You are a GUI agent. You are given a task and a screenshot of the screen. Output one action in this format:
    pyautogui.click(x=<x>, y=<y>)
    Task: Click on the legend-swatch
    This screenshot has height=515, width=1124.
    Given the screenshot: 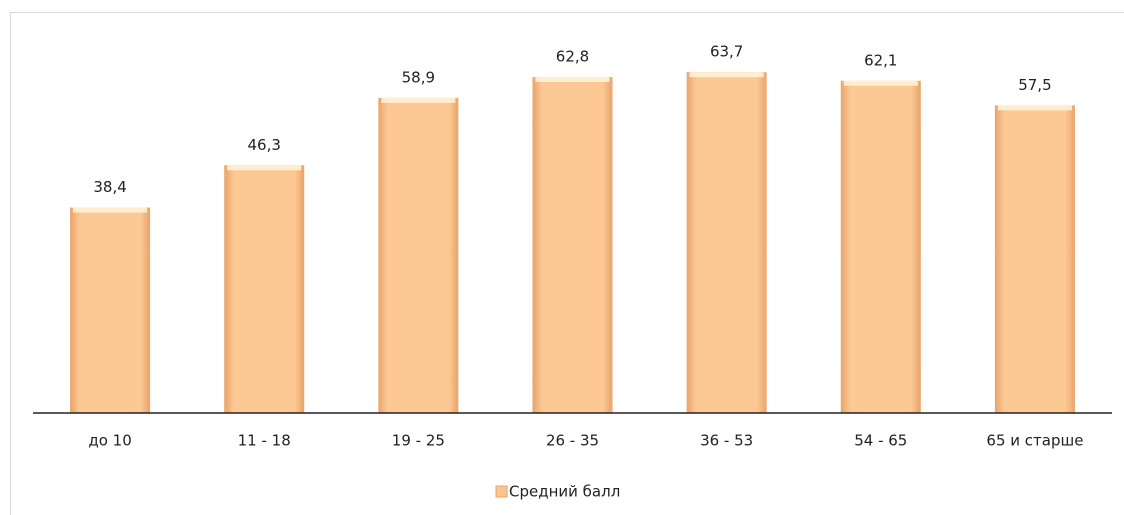 What is the action you would take?
    pyautogui.click(x=501, y=491)
    